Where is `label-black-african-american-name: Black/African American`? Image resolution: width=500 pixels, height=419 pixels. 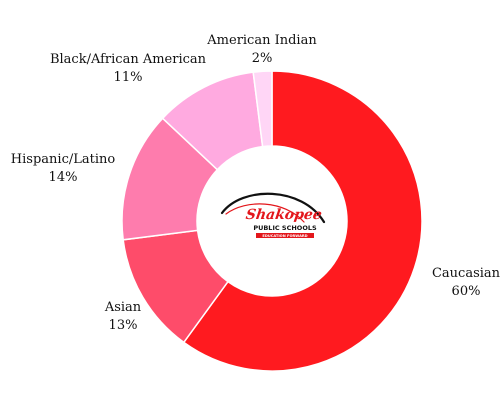 label-black-african-american-name: Black/African American is located at coordinates (128, 59).